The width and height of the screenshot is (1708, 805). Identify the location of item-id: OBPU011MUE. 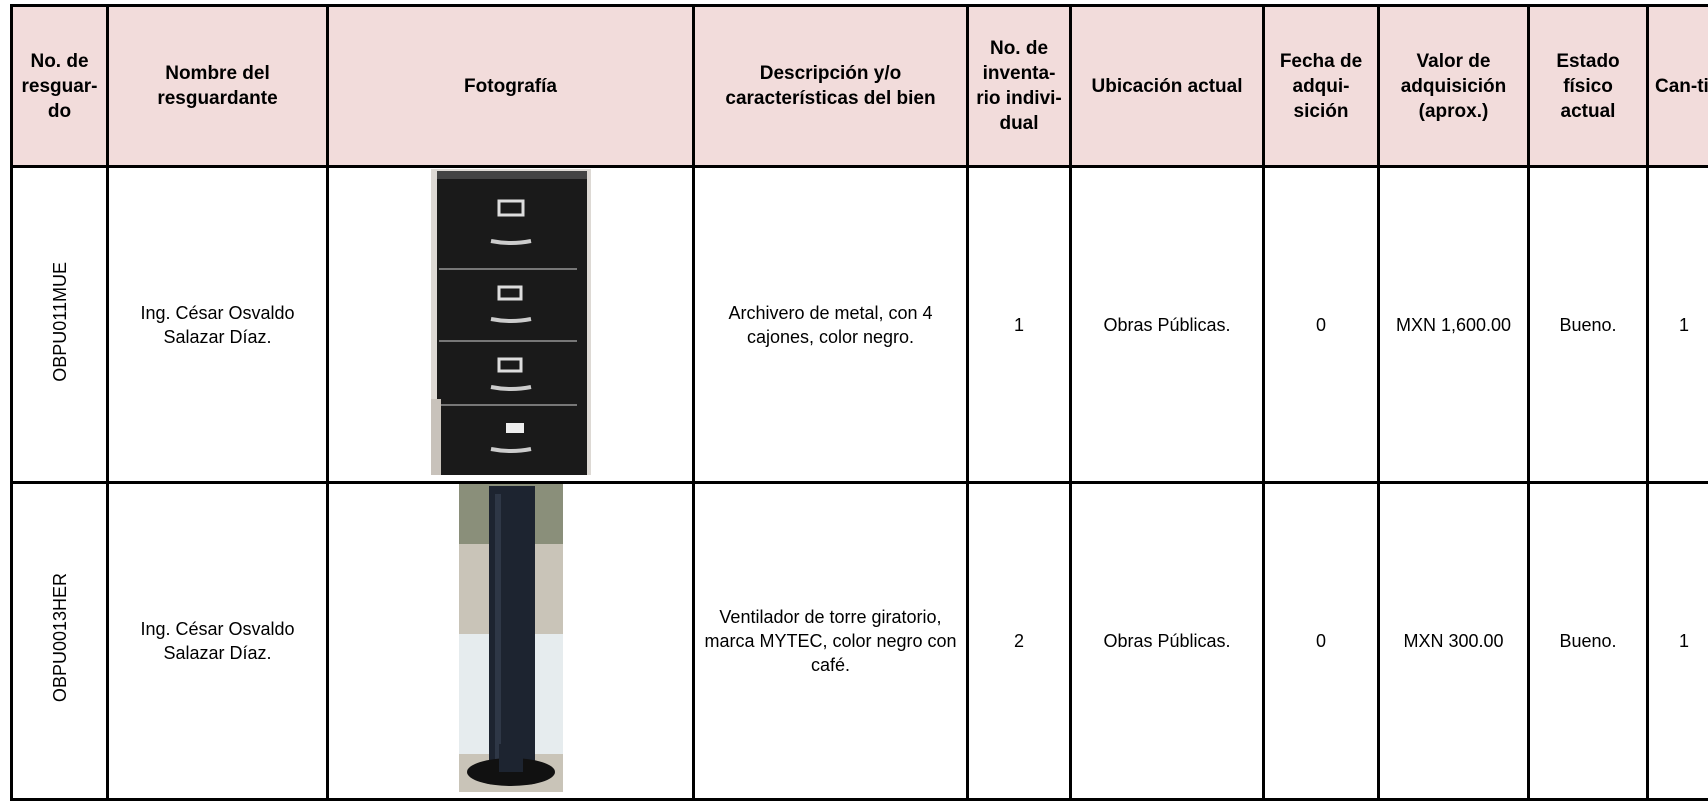
(59, 321).